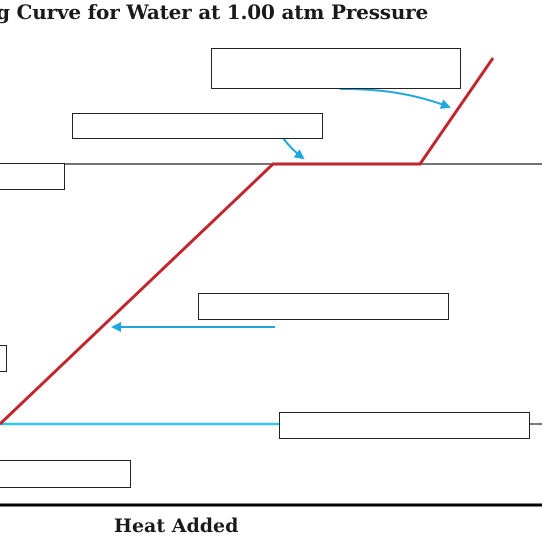 The image size is (550, 550). Describe the element at coordinates (336, 68) in the screenshot. I see `label-box-gas-region` at that location.